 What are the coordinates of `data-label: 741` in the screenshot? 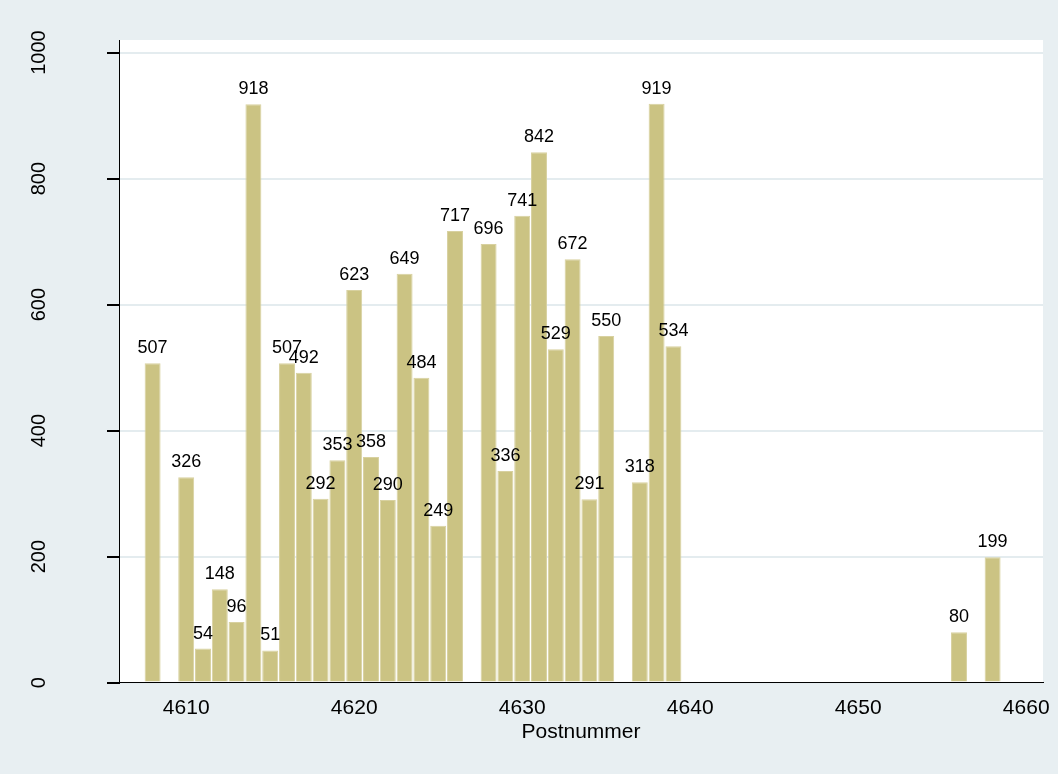 It's located at (522, 199).